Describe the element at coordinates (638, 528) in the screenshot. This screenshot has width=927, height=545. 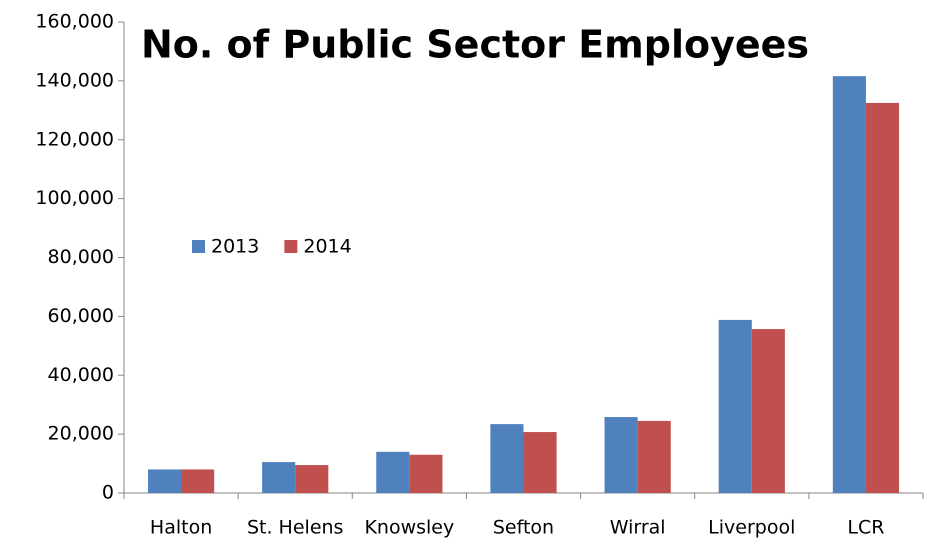
I see `x-tick-label: Wirral` at that location.